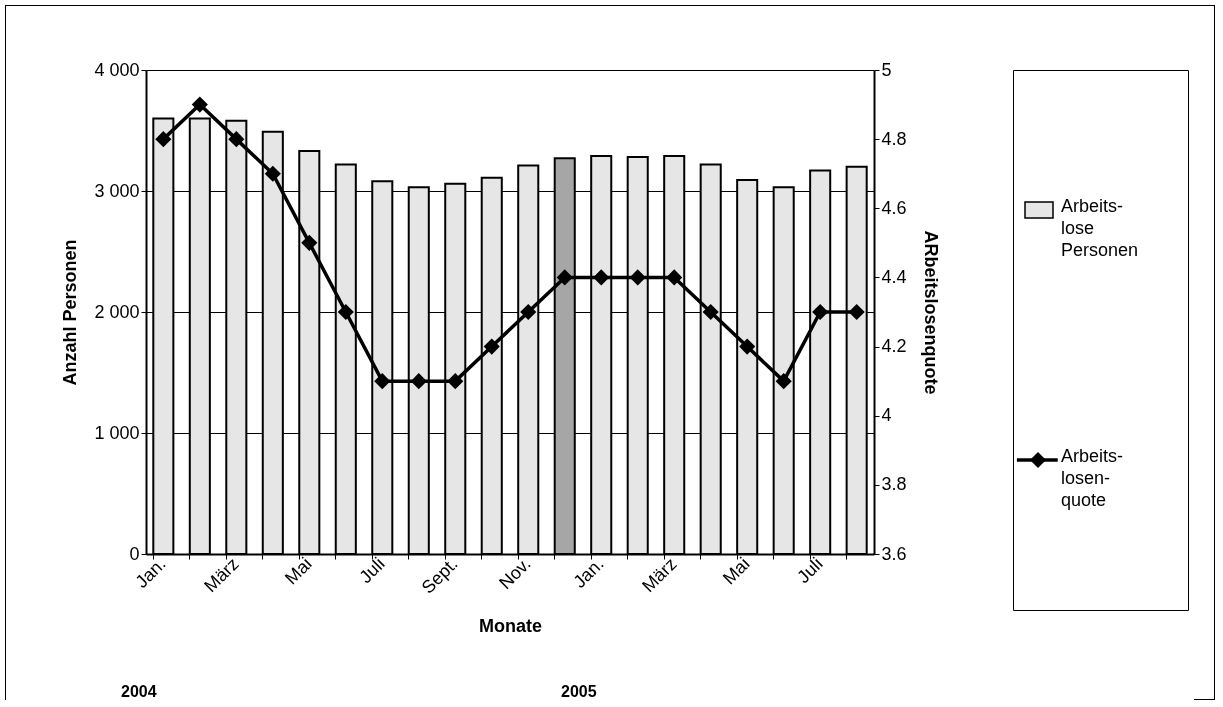 The width and height of the screenshot is (1223, 707). What do you see at coordinates (1100, 228) in the screenshot?
I see `legend-label: Arbeits- lose Personen` at bounding box center [1100, 228].